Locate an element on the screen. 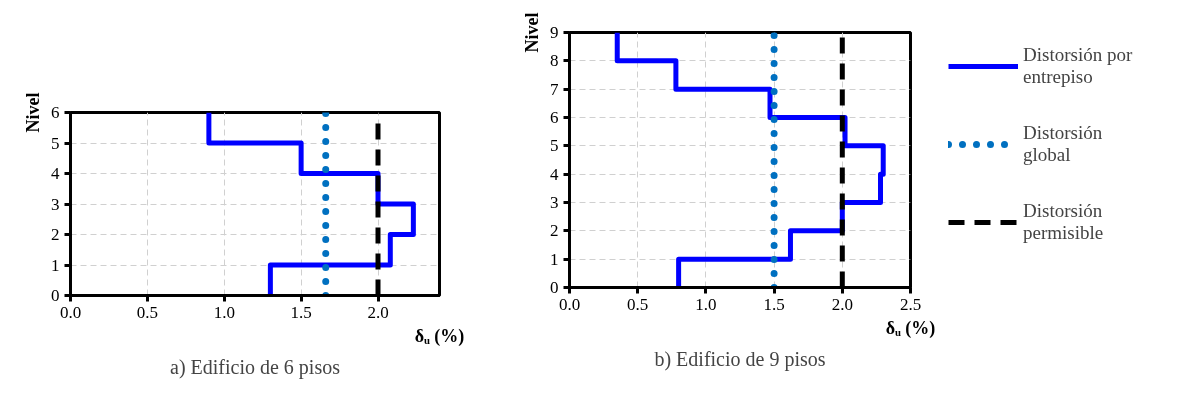 This screenshot has width=1204, height=411. legend-label: Distorsión global is located at coordinates (1063, 144).